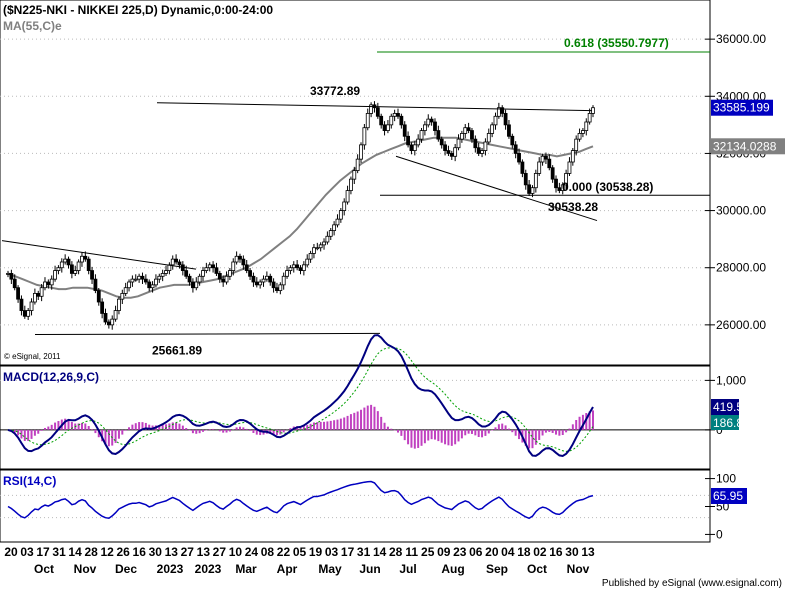 The width and height of the screenshot is (785, 591). What do you see at coordinates (508, 552) in the screenshot?
I see `x-day-label: 04` at bounding box center [508, 552].